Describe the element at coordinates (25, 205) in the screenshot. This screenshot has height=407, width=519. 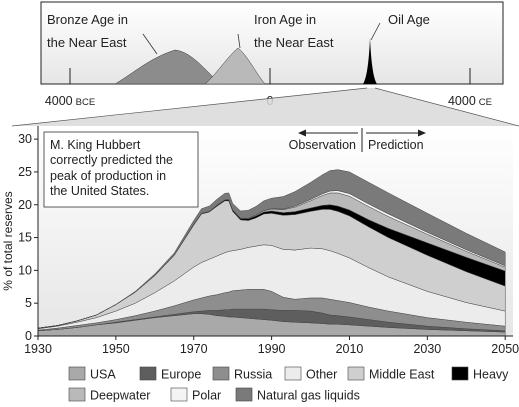
I see `y-tick-label: 20` at that location.